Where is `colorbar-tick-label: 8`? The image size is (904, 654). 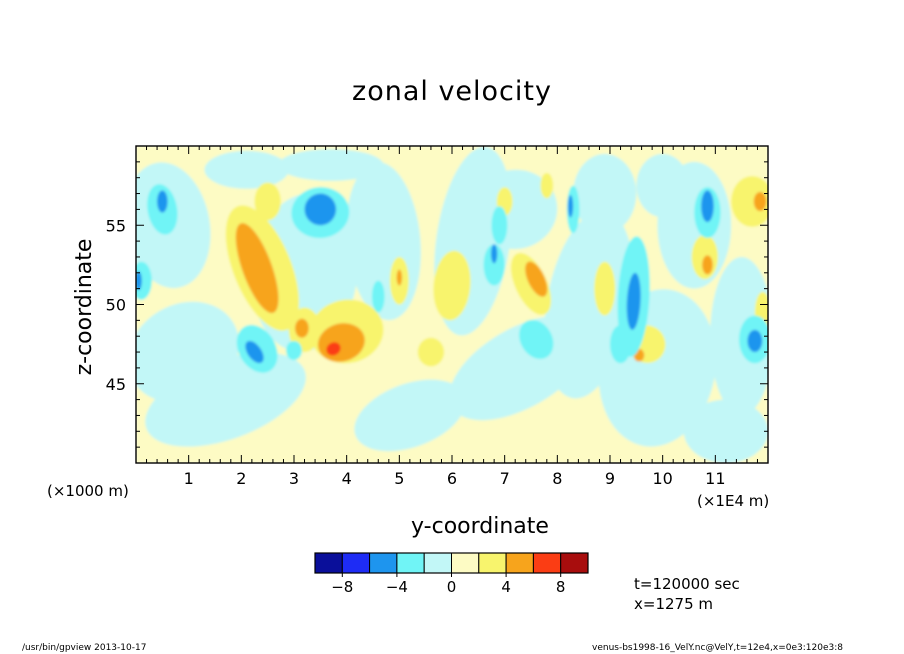 colorbar-tick-label: 8 is located at coordinates (561, 587).